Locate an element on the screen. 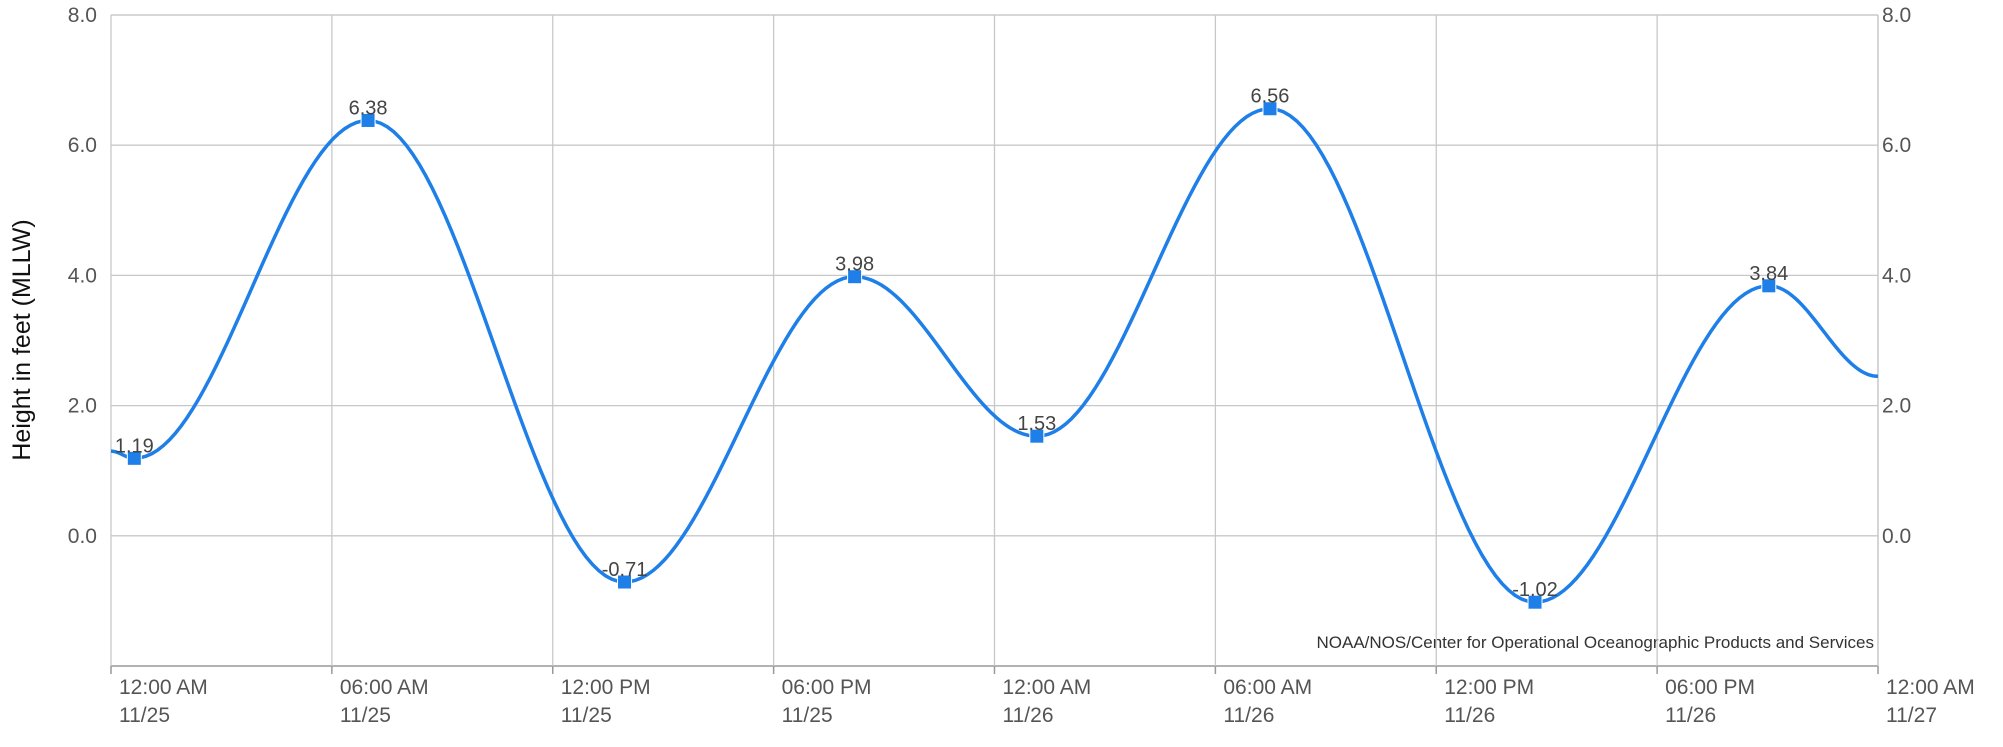  x-tick-date: 11/27 is located at coordinates (1911, 715).